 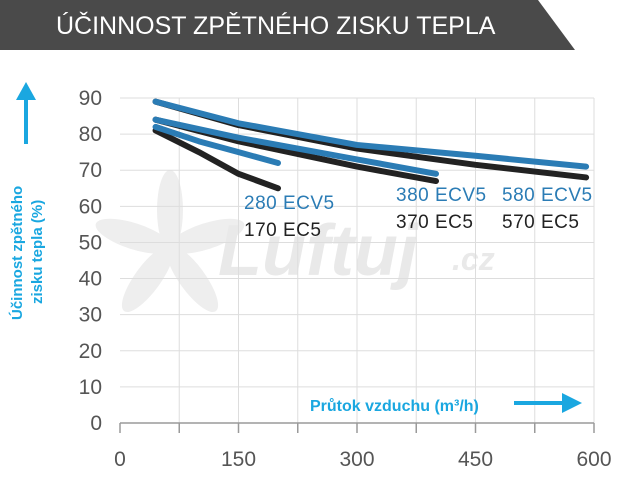 I want to click on x-tick-label: 0, so click(x=120, y=459).